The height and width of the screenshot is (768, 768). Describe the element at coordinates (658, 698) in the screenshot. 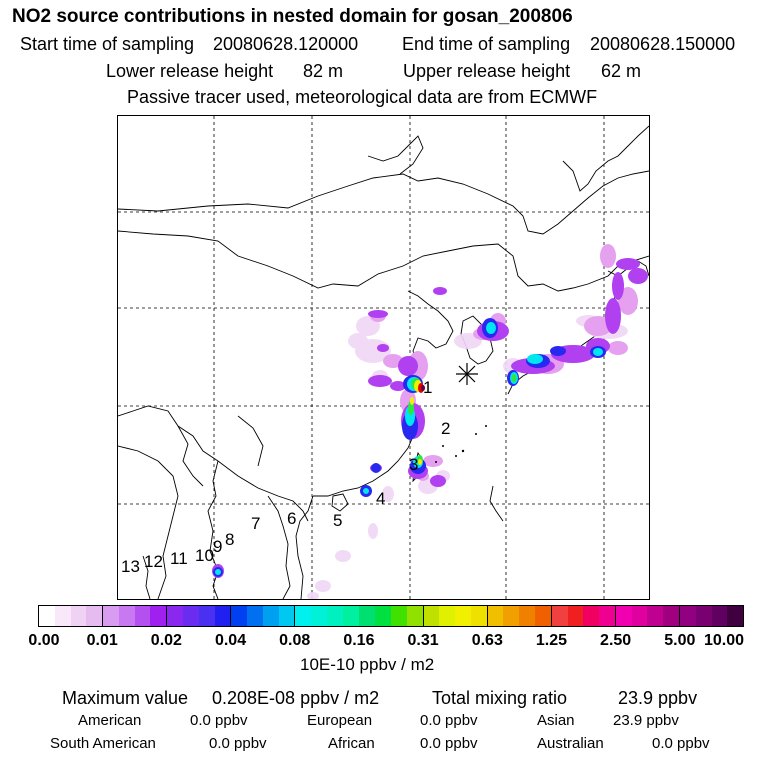

I see `total-mixing-value: 23.9 ppbv` at that location.